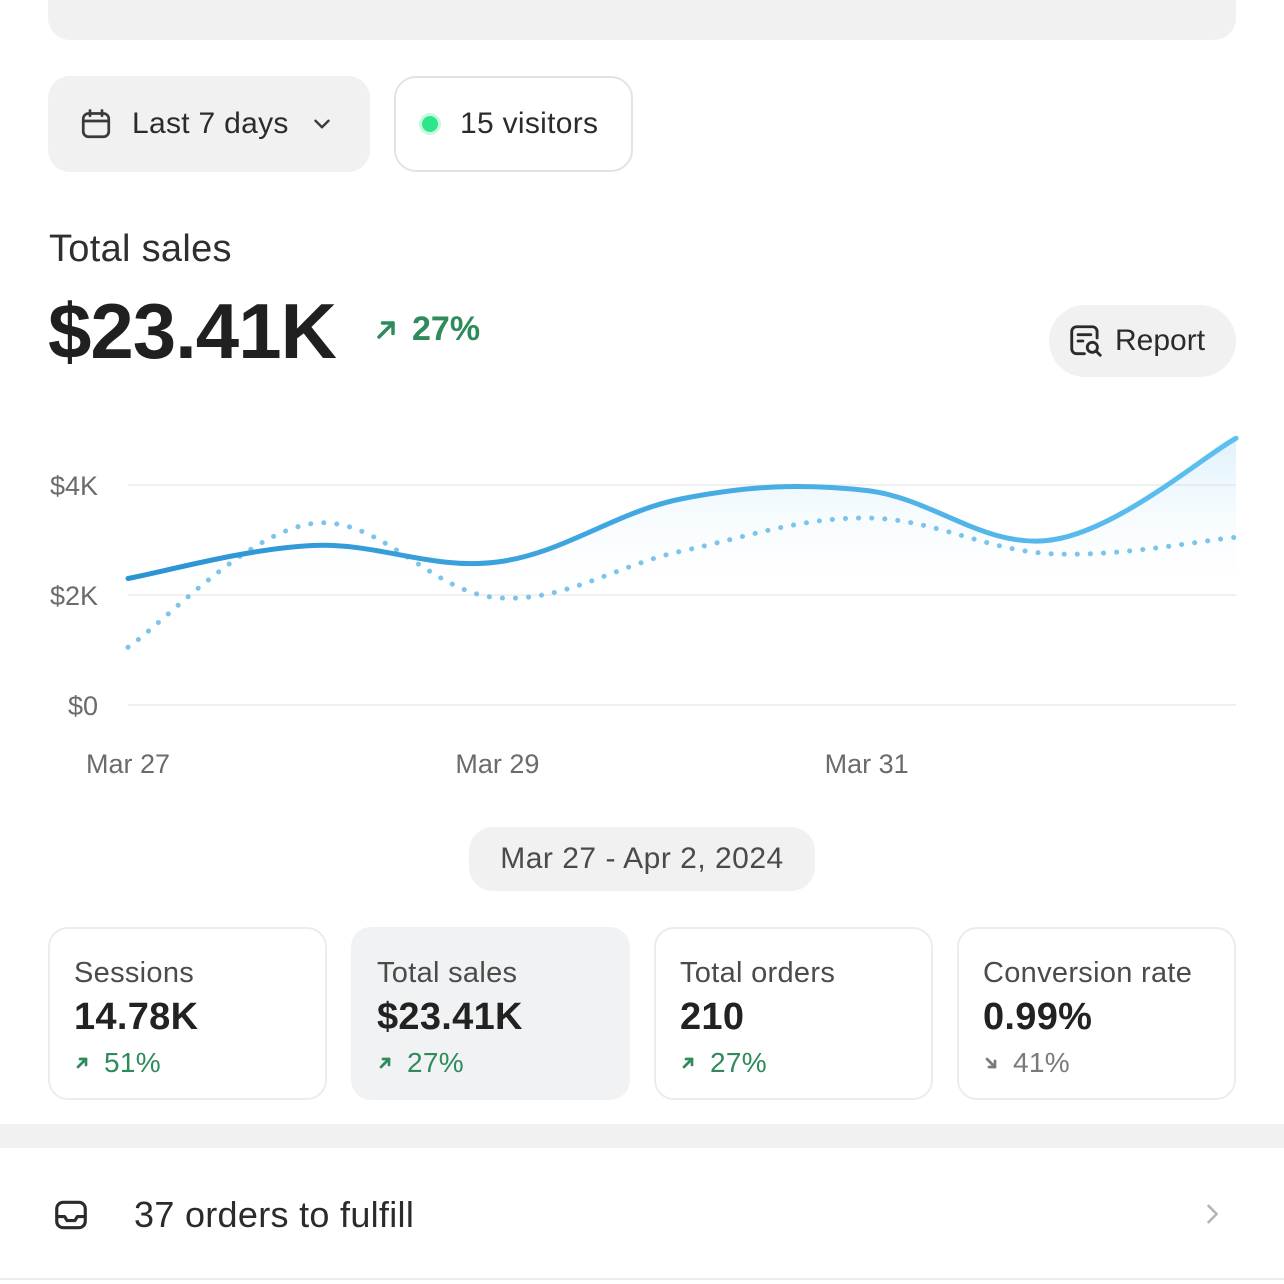 The height and width of the screenshot is (1284, 1284). Describe the element at coordinates (187, 1063) in the screenshot. I see `metric-delta: 51%` at that location.